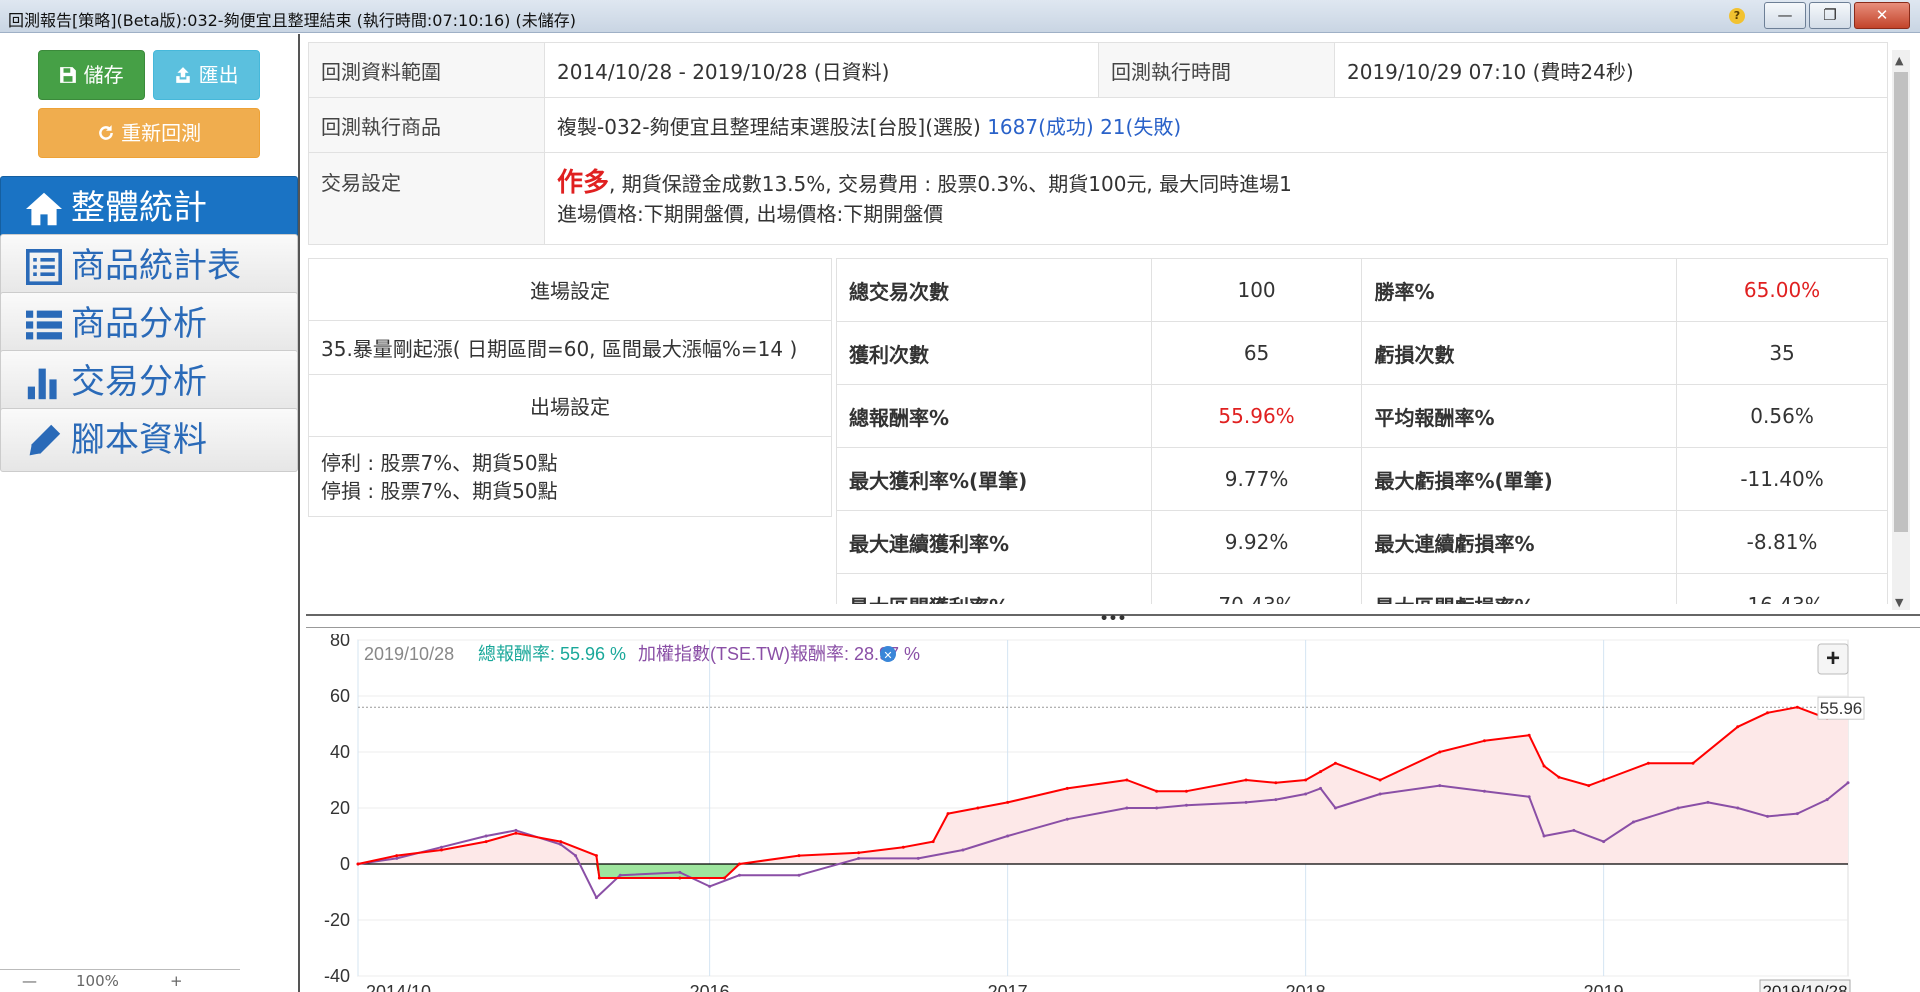  What do you see at coordinates (570, 347) in the screenshot?
I see `entry-value: 35.暴量剛起漲( 日期區間=60, 區間最大漲幅%=14 )` at bounding box center [570, 347].